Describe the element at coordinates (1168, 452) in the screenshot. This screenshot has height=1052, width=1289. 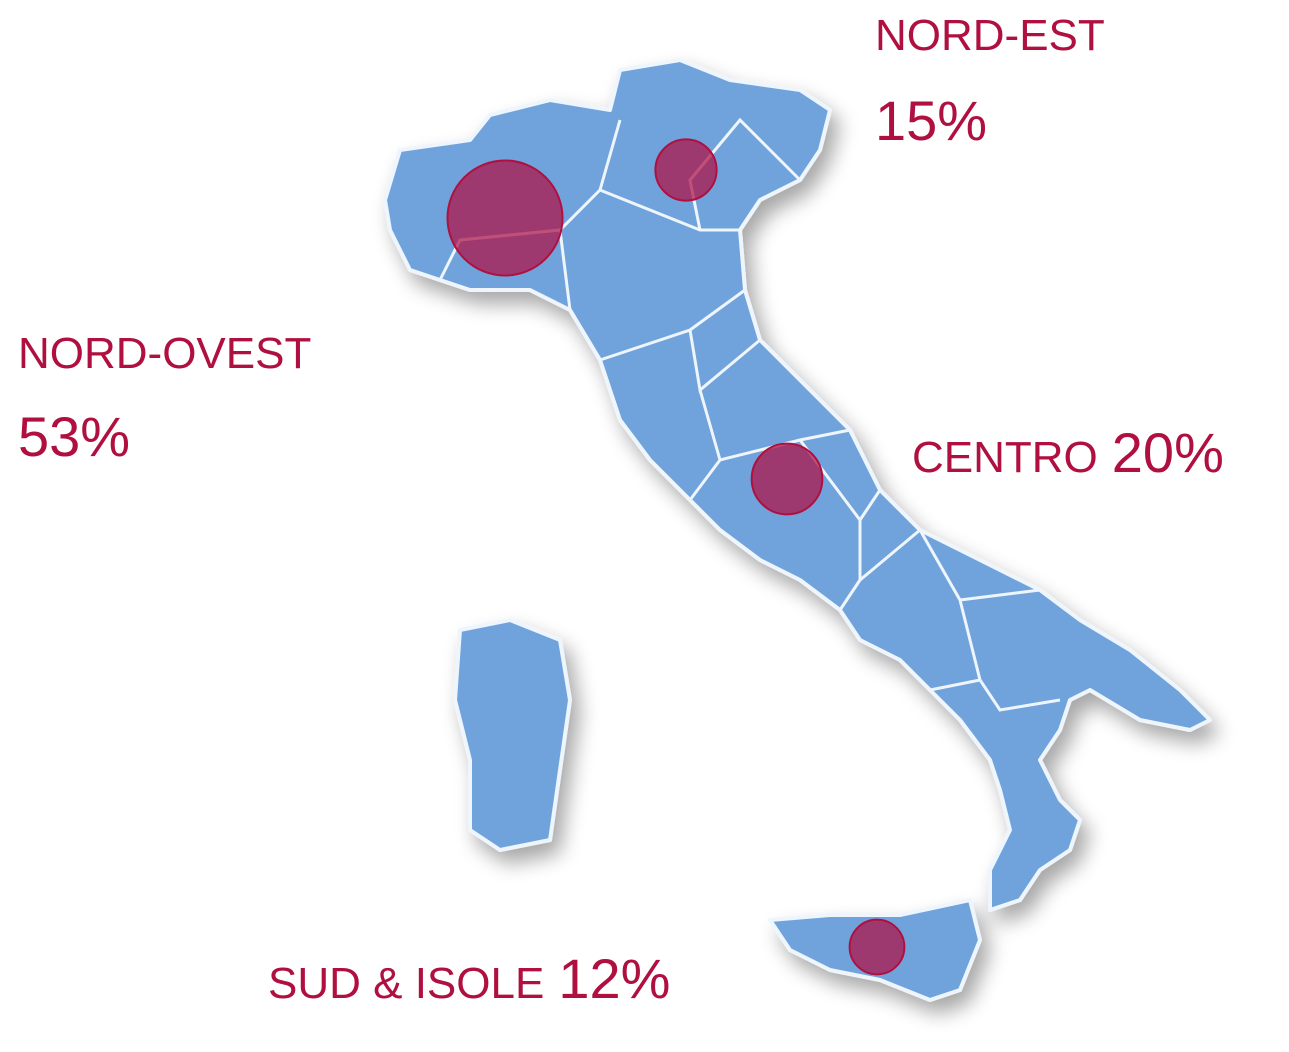
I see `region-percent: 20%` at that location.